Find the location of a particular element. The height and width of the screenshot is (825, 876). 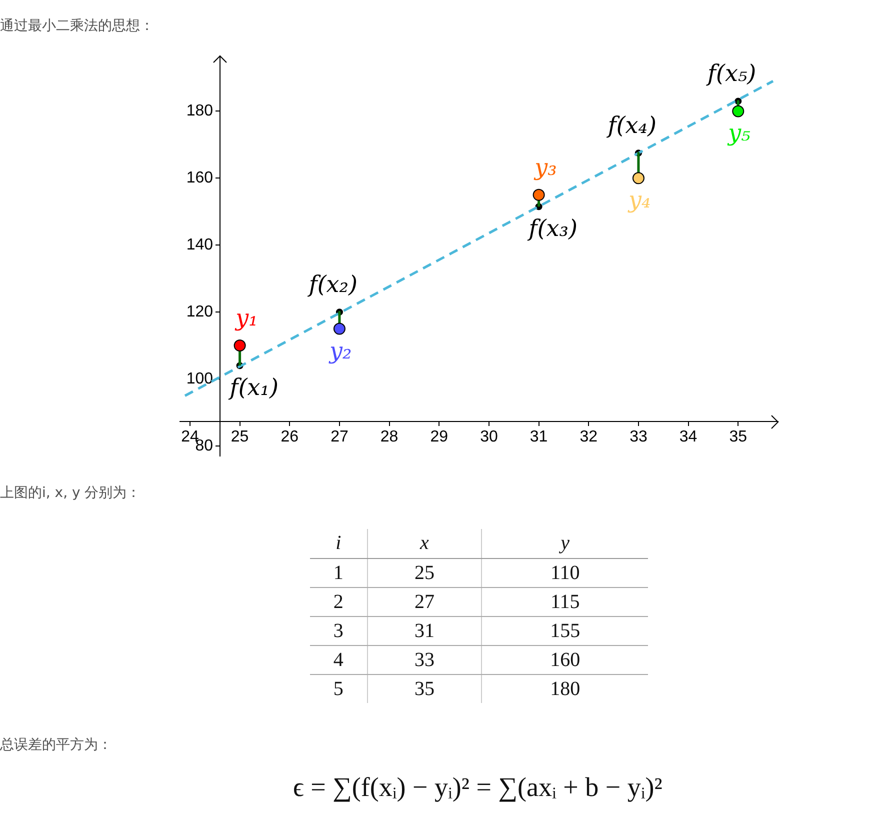

text: 上图的i, x, y 分别为： is located at coordinates (70, 493).